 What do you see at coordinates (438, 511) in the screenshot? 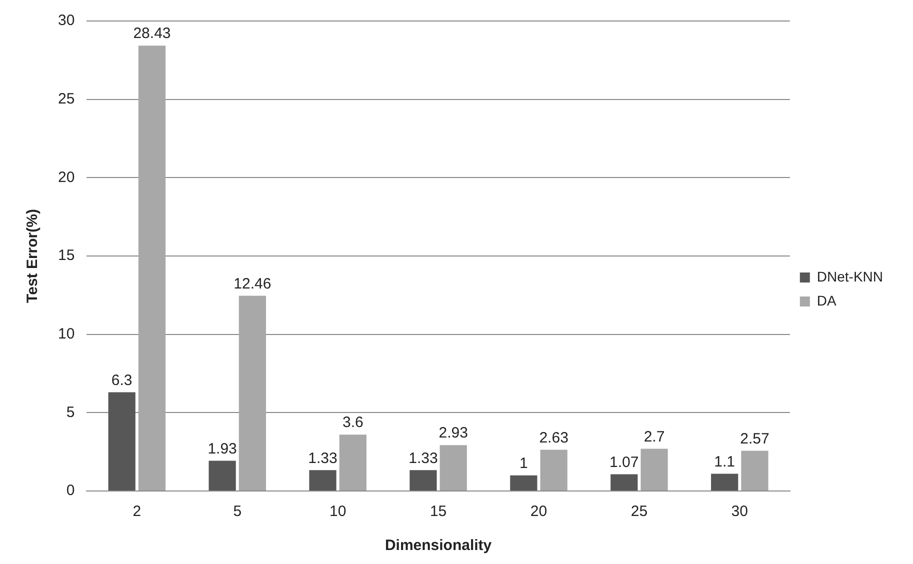
I see `x-tick-label: 15` at bounding box center [438, 511].